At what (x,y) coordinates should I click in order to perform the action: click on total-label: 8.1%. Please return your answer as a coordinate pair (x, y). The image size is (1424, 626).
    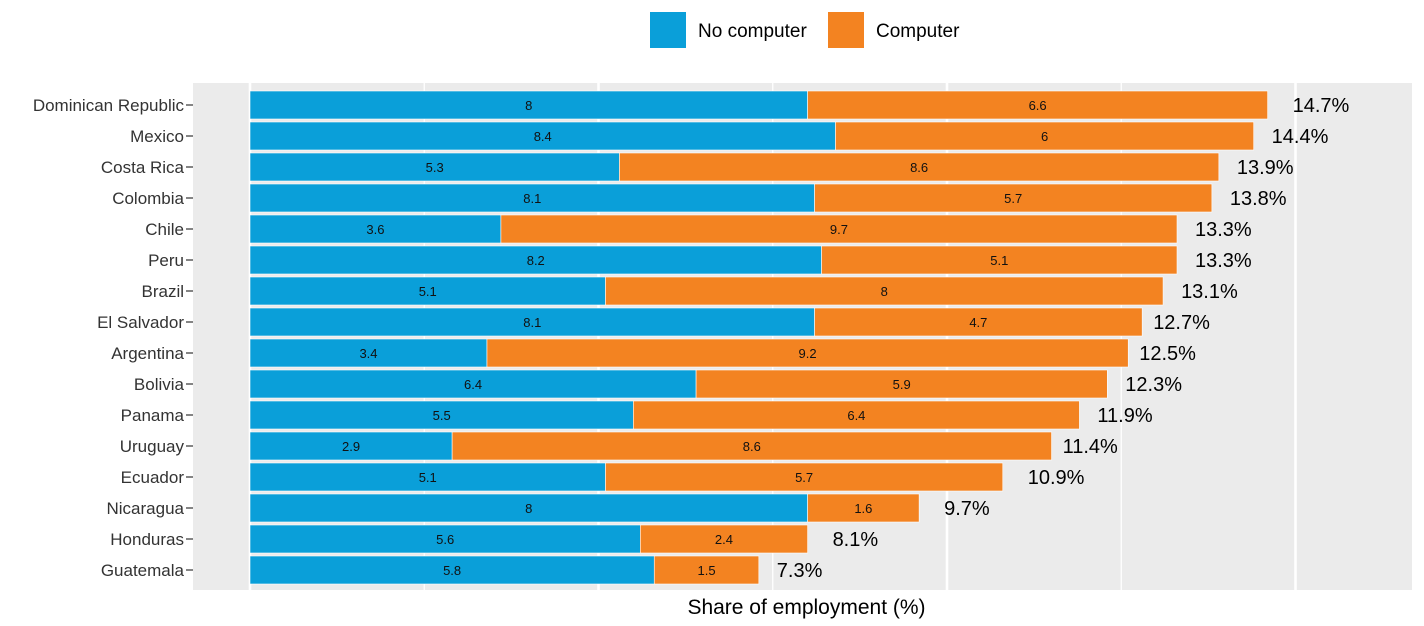
    Looking at the image, I should click on (856, 540).